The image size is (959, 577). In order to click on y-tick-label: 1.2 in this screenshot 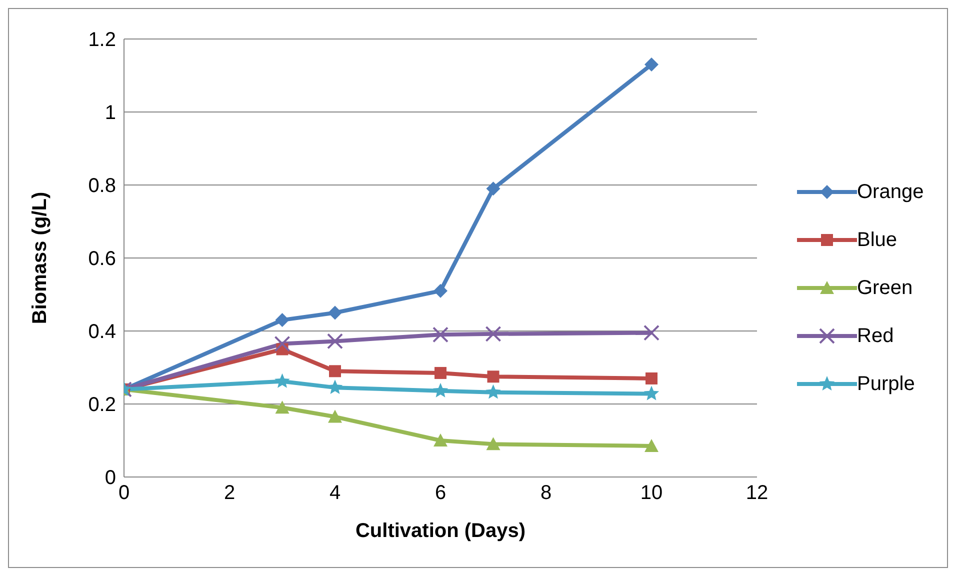, I will do `click(102, 40)`.